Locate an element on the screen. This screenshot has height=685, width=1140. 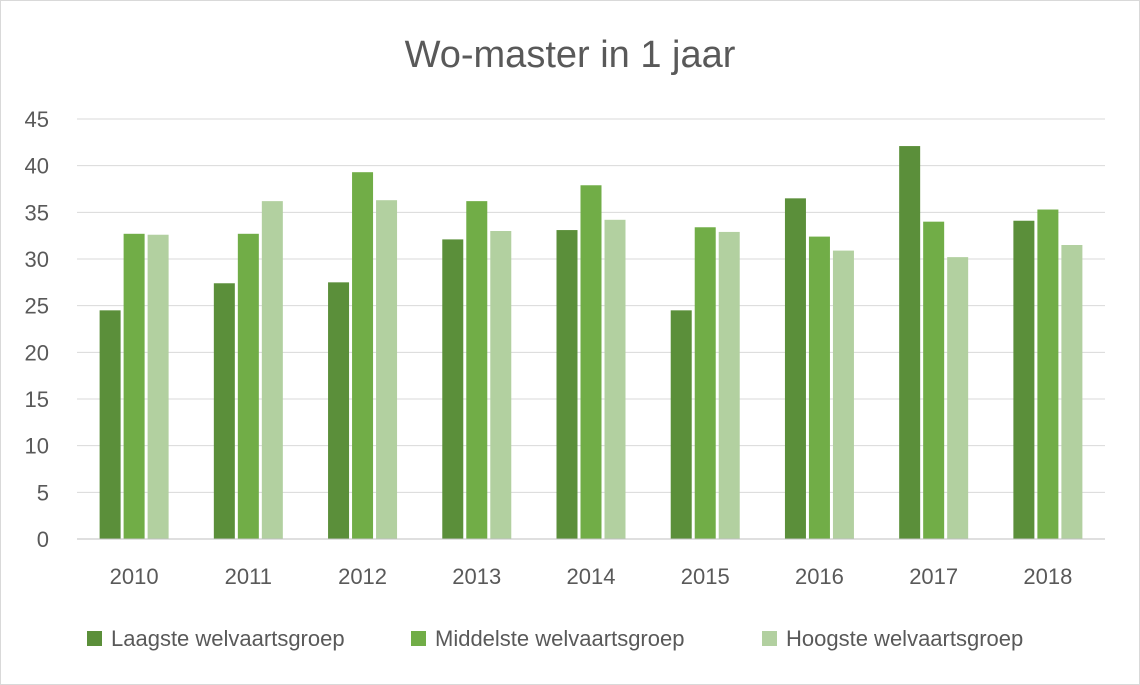
y-tick-label: 45 is located at coordinates (37, 119).